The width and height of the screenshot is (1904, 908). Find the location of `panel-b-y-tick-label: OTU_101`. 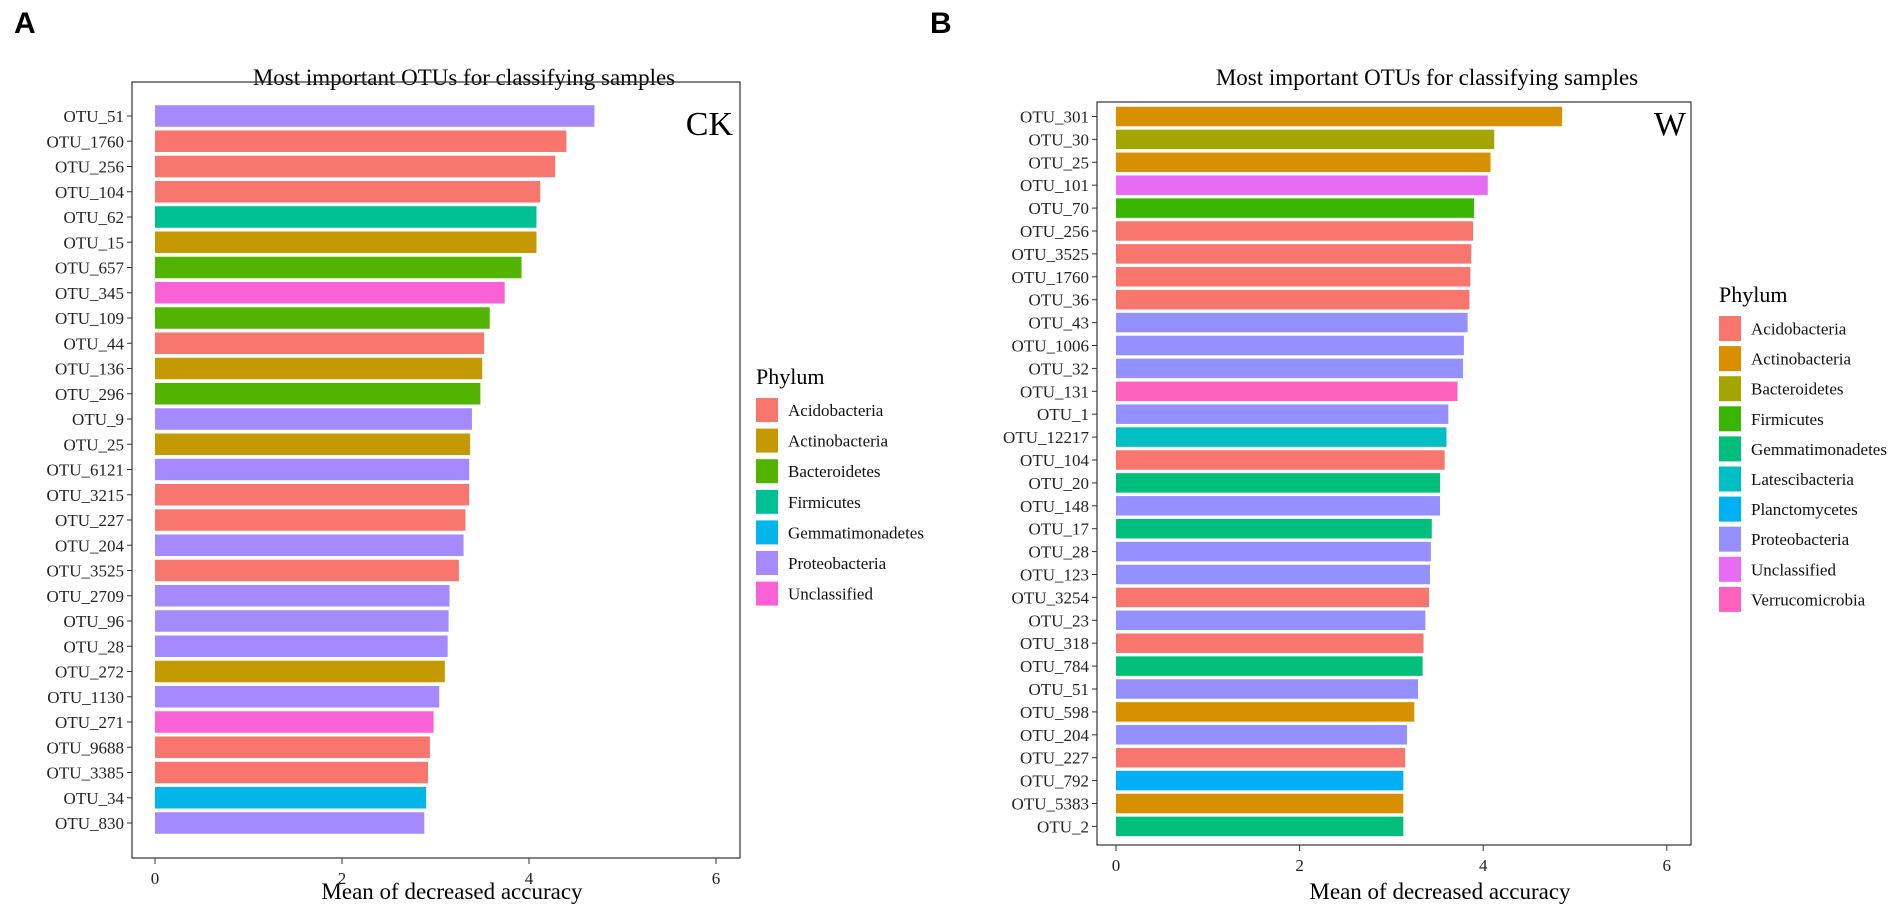

panel-b-y-tick-label: OTU_101 is located at coordinates (1054, 185).